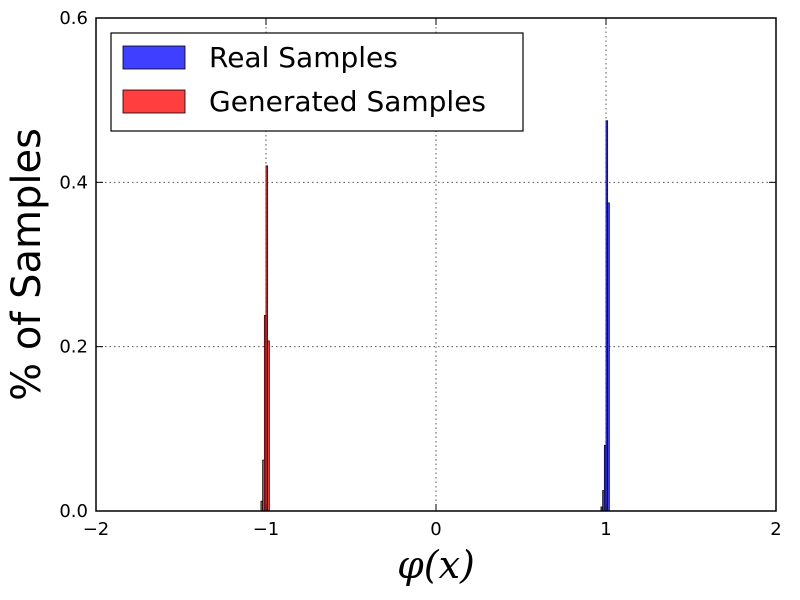  What do you see at coordinates (317, 82) in the screenshot?
I see `legend: Real Samples Generated Samples` at bounding box center [317, 82].